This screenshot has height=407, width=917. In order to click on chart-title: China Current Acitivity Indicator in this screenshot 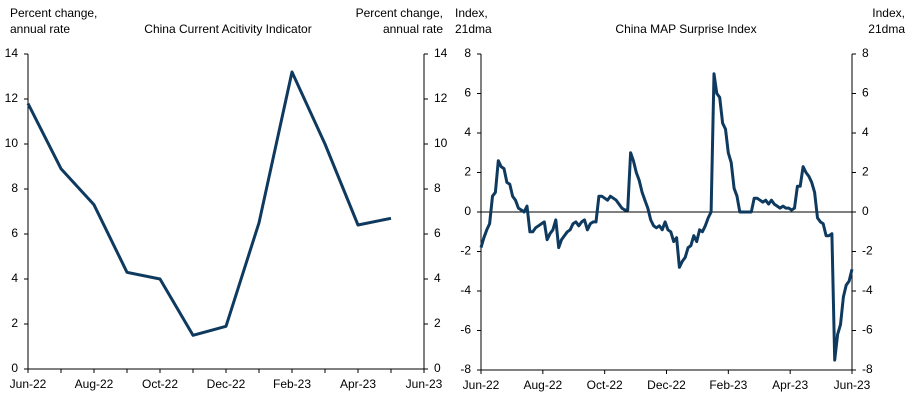, I will do `click(227, 29)`.